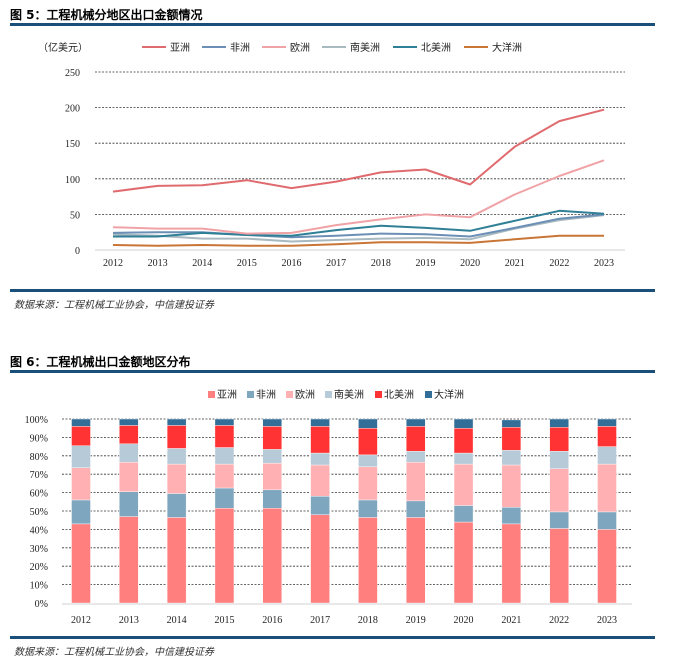 This screenshot has height=671, width=673. What do you see at coordinates (39, 530) in the screenshot?
I see `y-tick-label: 40%` at bounding box center [39, 530].